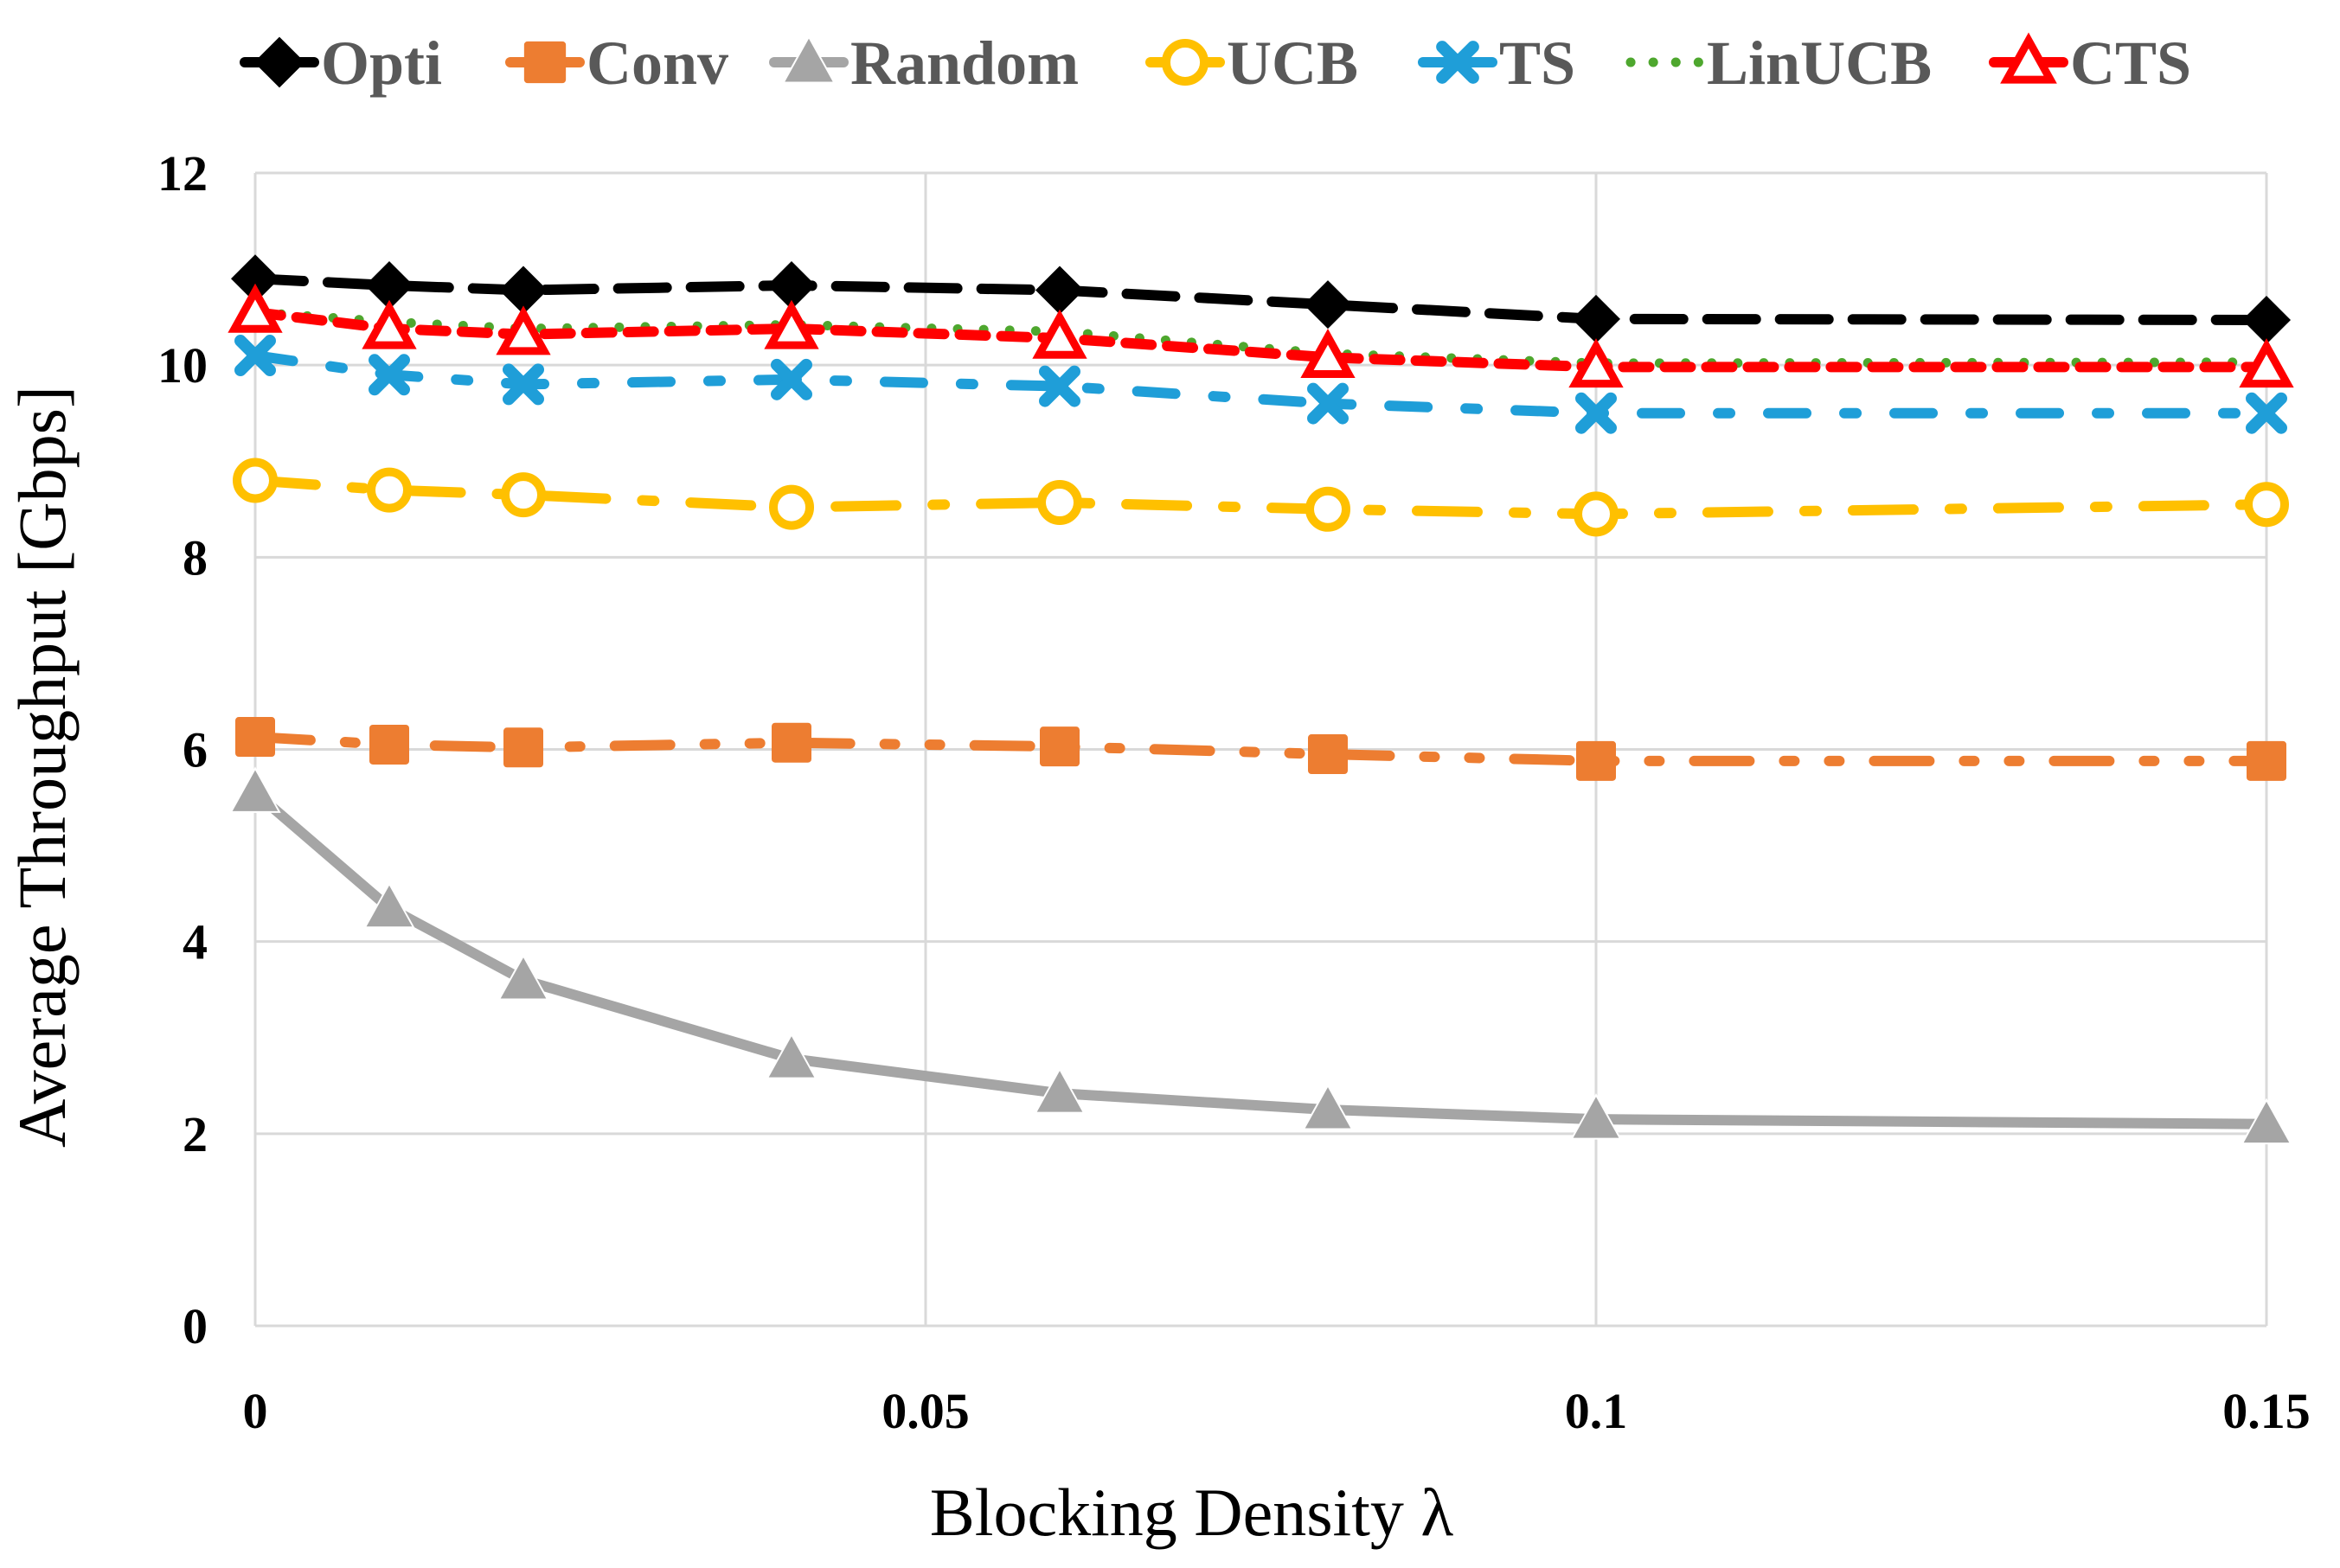  I want to click on legend-item-opti: Opti, so click(341, 63).